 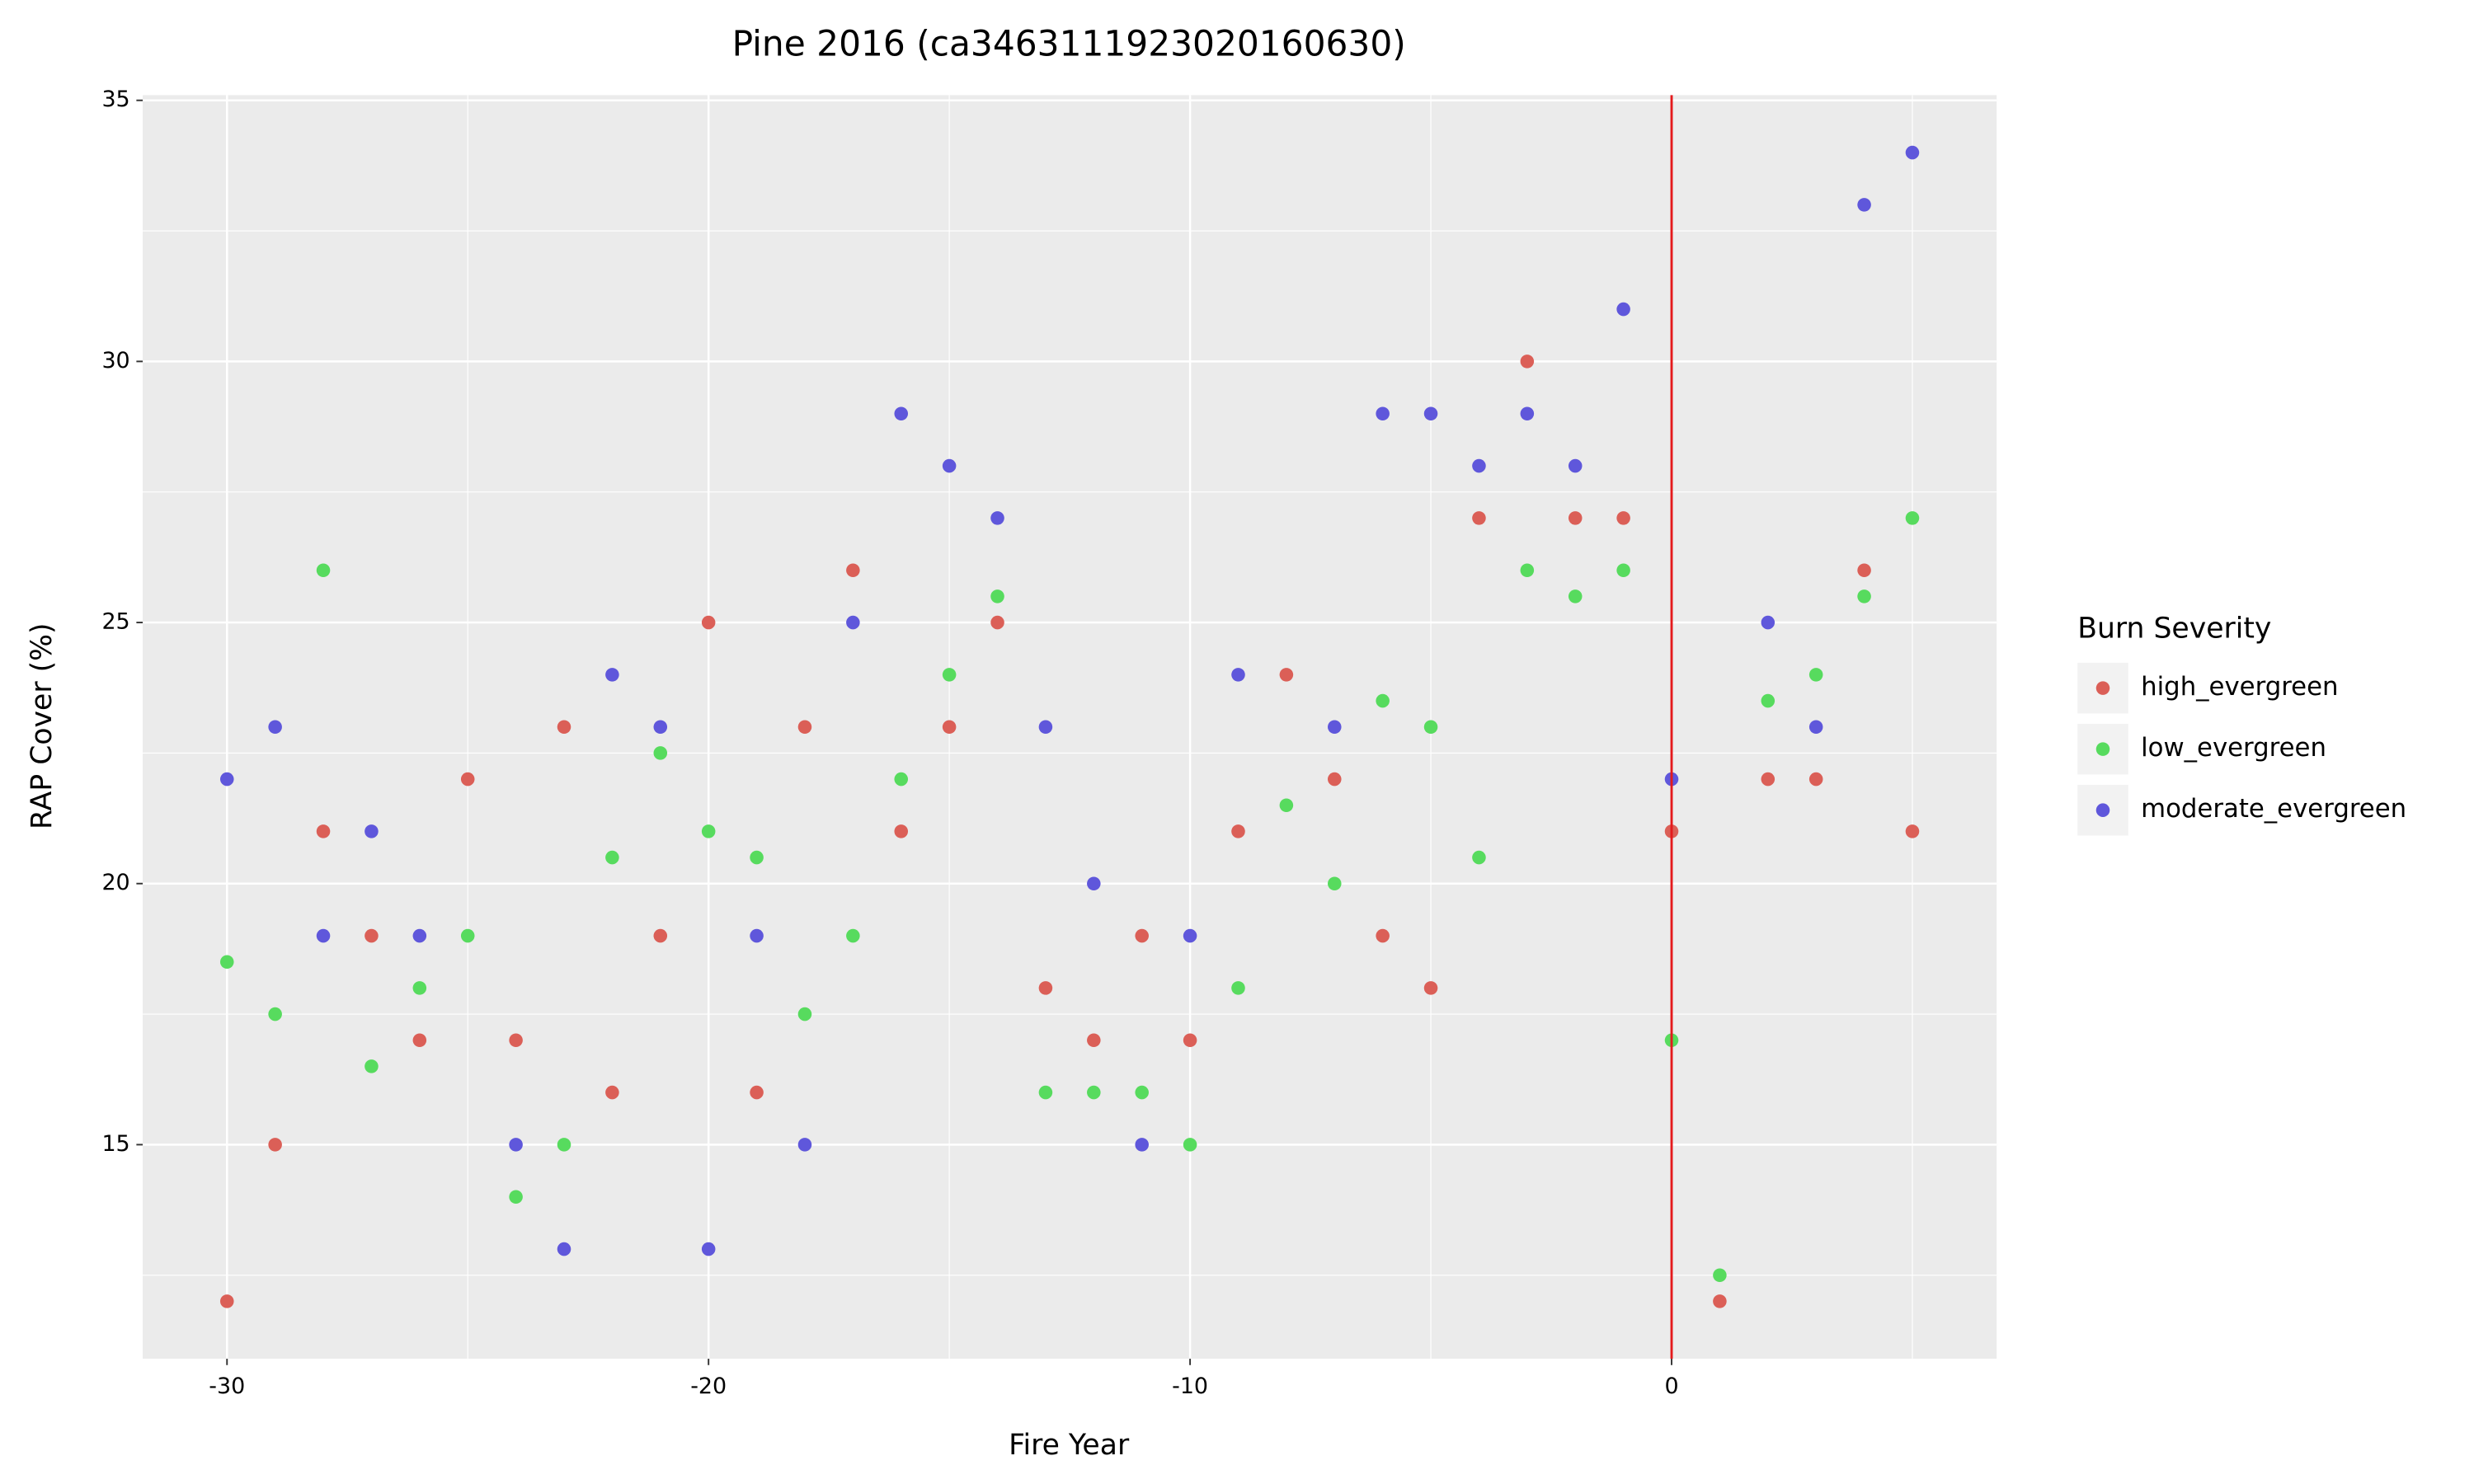 What do you see at coordinates (2273, 809) in the screenshot?
I see `legend-label: moderate_evergreen` at bounding box center [2273, 809].